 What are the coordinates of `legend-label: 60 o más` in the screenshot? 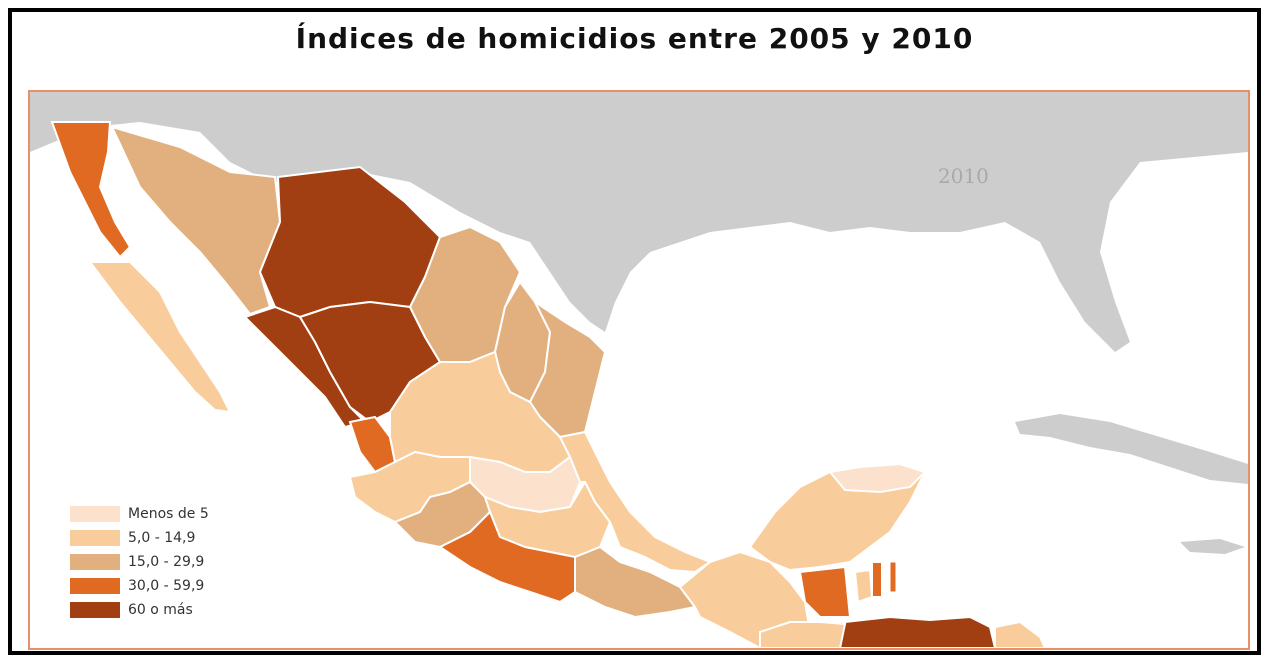 It's located at (160, 610).